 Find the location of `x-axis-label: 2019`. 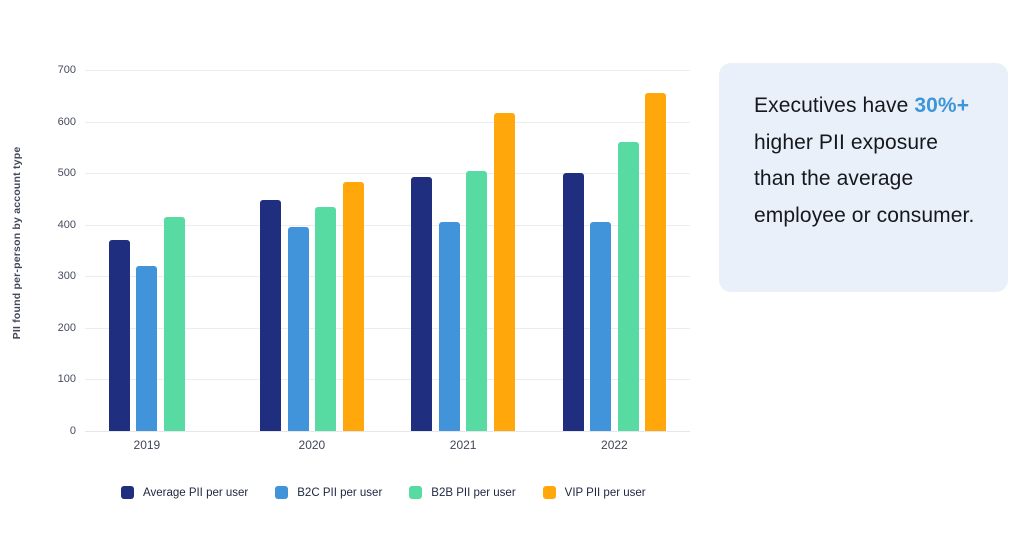

x-axis-label: 2019 is located at coordinates (147, 445).